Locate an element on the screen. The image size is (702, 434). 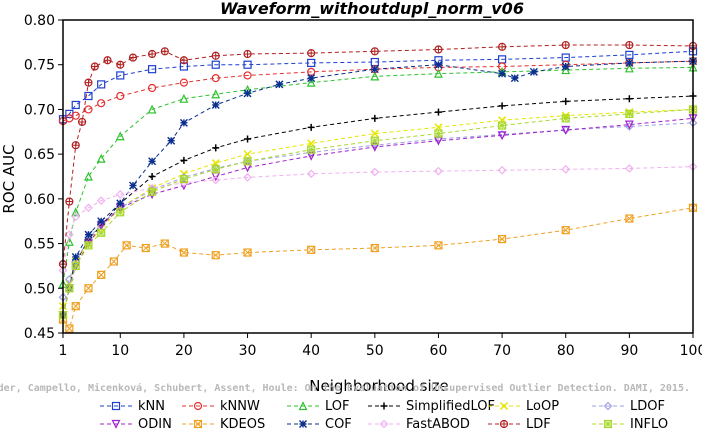
x-tick-label: 100 is located at coordinates (691, 351).